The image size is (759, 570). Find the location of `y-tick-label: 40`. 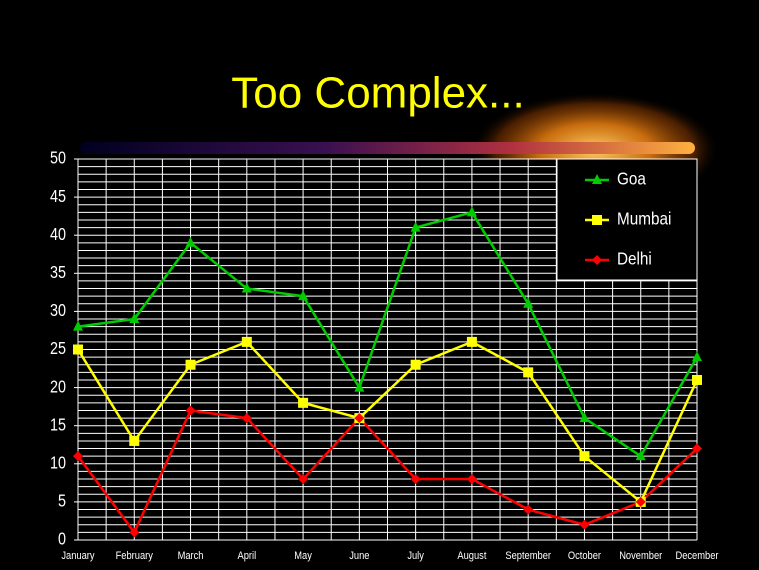

y-tick-label: 40 is located at coordinates (58, 234).